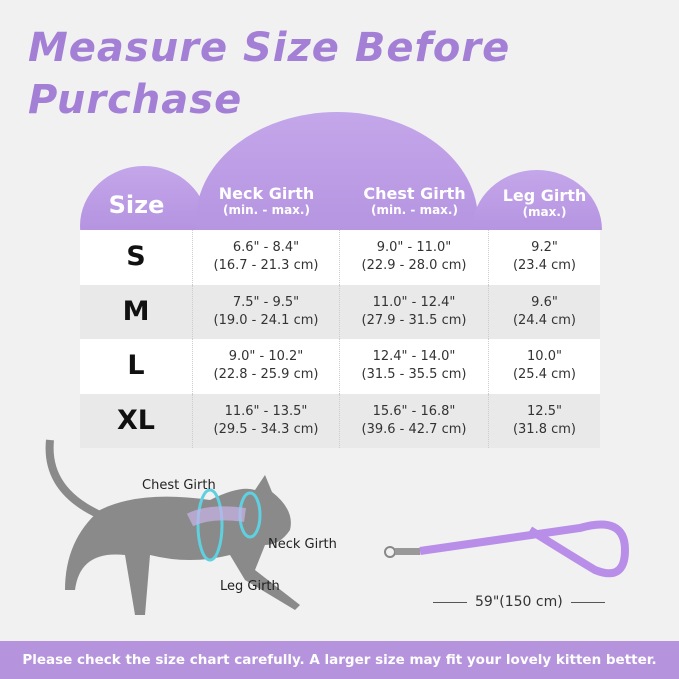 The image size is (679, 679). Describe the element at coordinates (136, 420) in the screenshot. I see `size-cell: XL` at that location.